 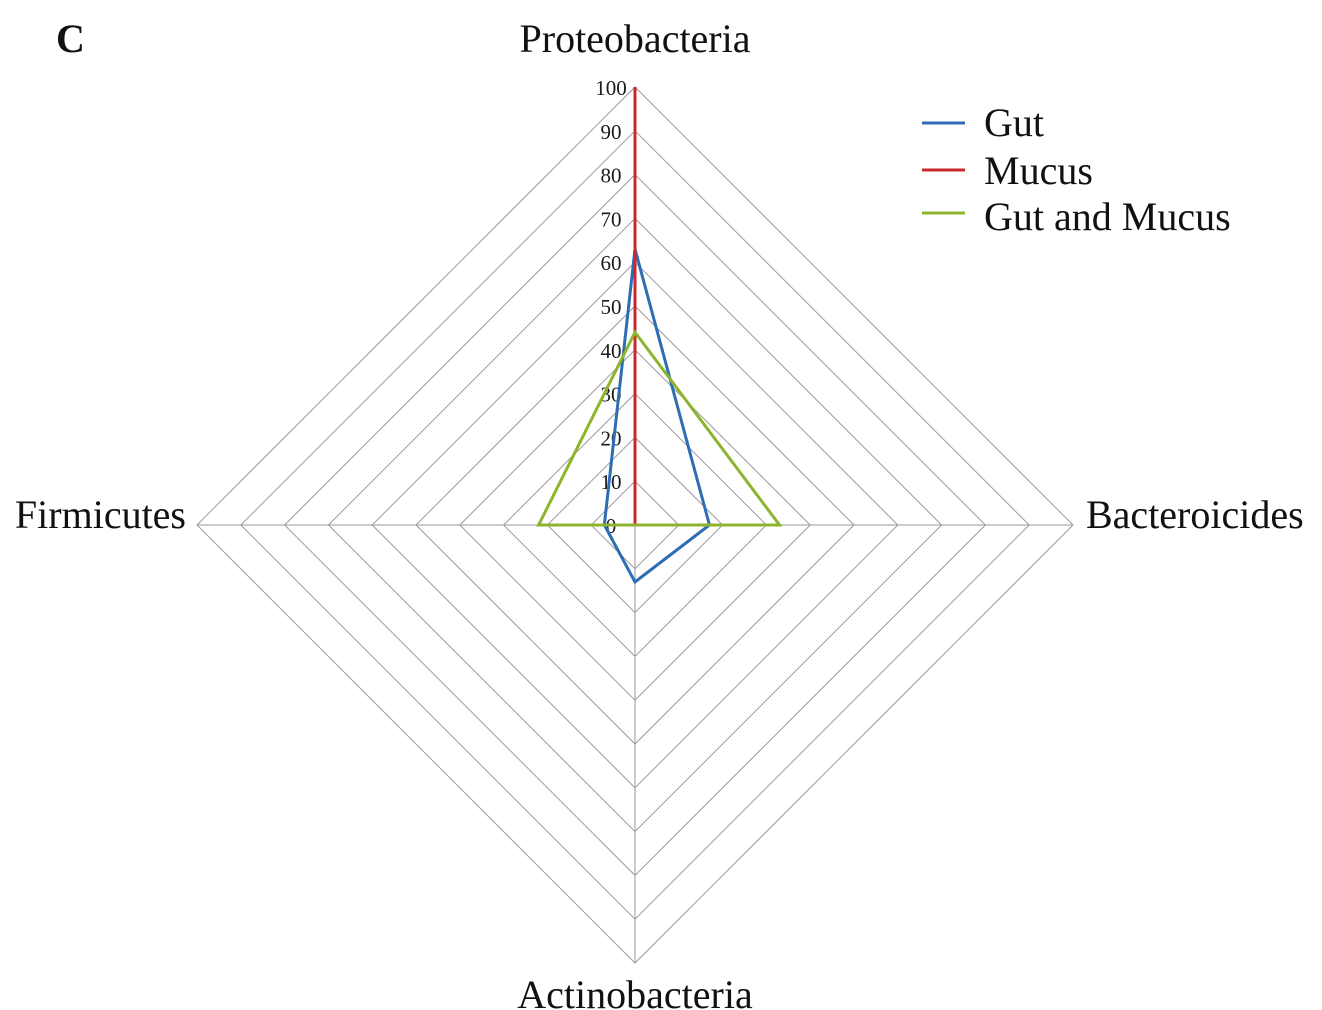 I want to click on tick-label-20: 20, so click(x=611, y=438).